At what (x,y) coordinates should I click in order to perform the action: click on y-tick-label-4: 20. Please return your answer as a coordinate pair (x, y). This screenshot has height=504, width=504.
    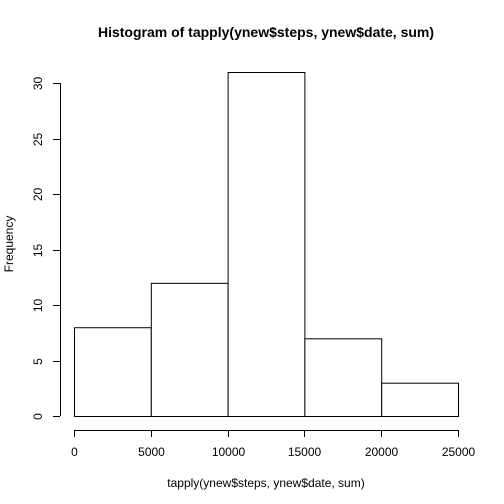
    Looking at the image, I should click on (38, 195).